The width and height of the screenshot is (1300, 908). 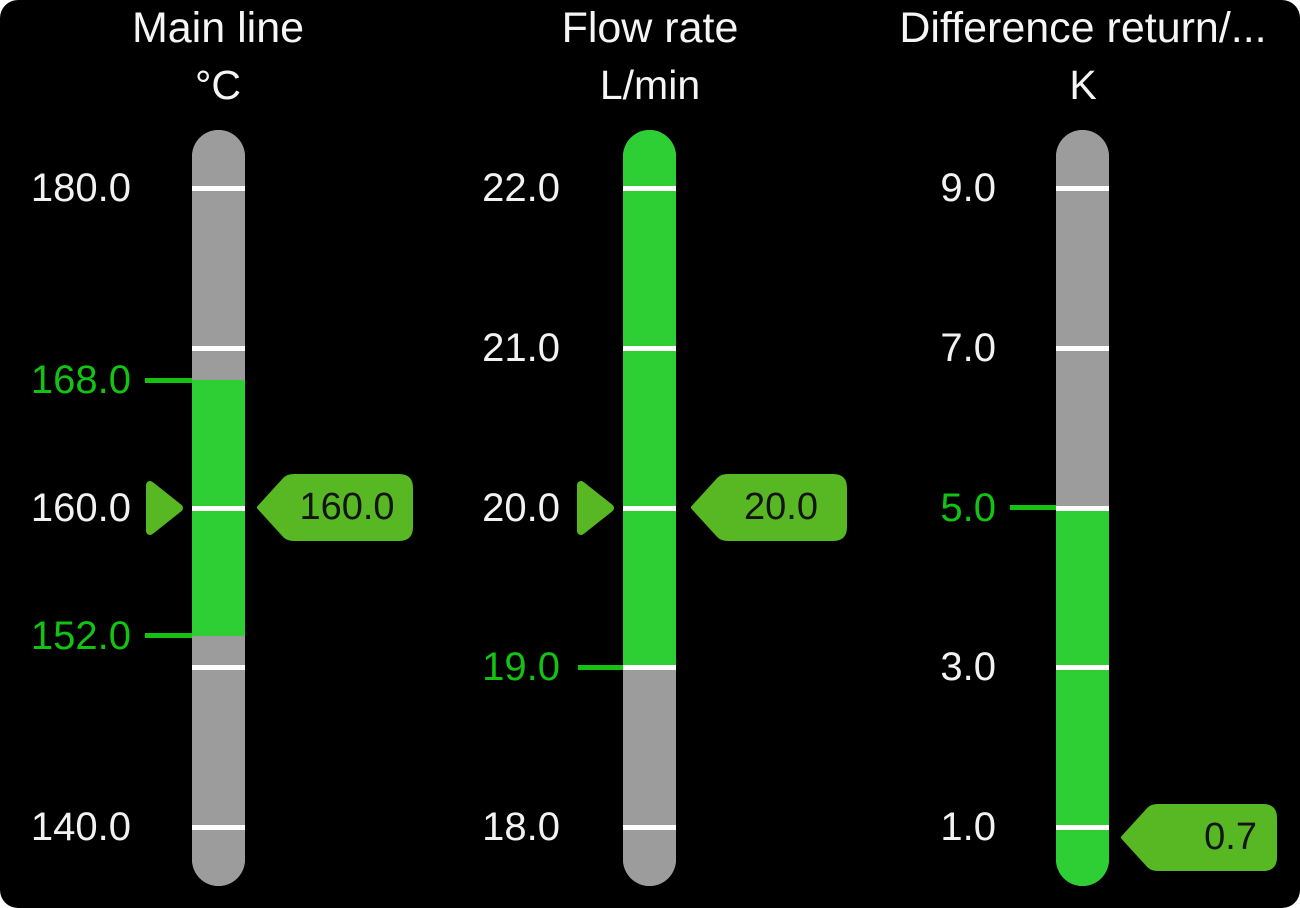 What do you see at coordinates (521, 348) in the screenshot?
I see `scale-tick-label: 21.0` at bounding box center [521, 348].